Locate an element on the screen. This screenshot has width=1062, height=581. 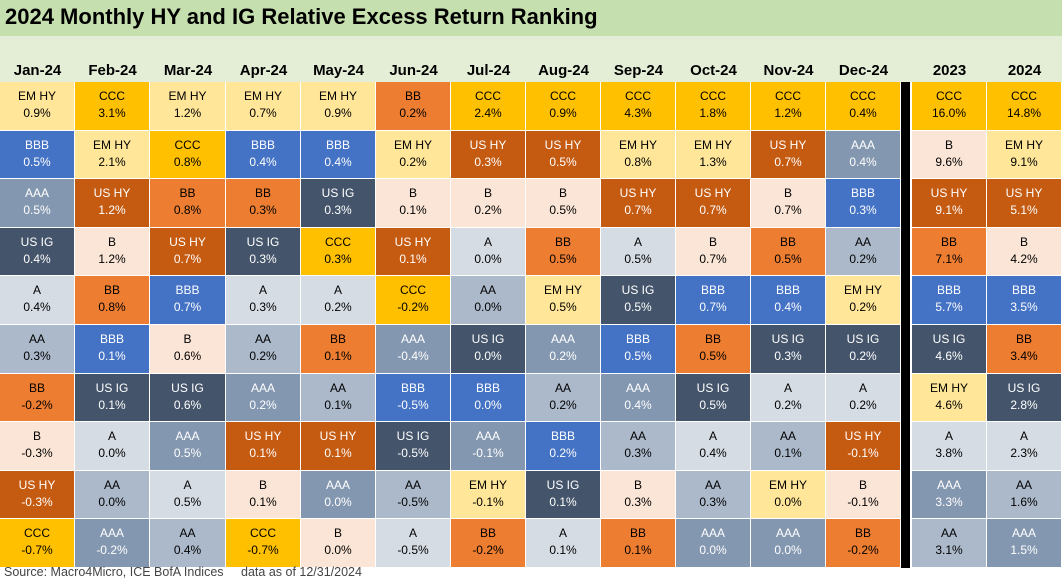
rank-cell-sep-24-5: US IG 0.5% is located at coordinates (638, 300).